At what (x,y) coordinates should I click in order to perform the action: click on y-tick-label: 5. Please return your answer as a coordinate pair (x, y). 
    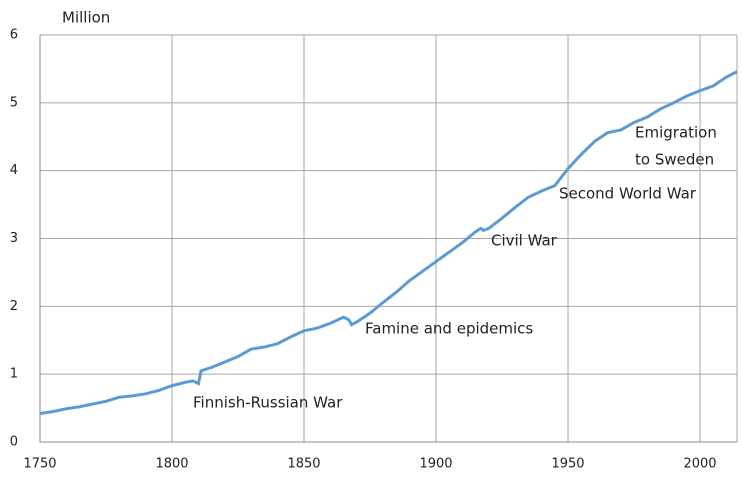
    Looking at the image, I should click on (14, 102).